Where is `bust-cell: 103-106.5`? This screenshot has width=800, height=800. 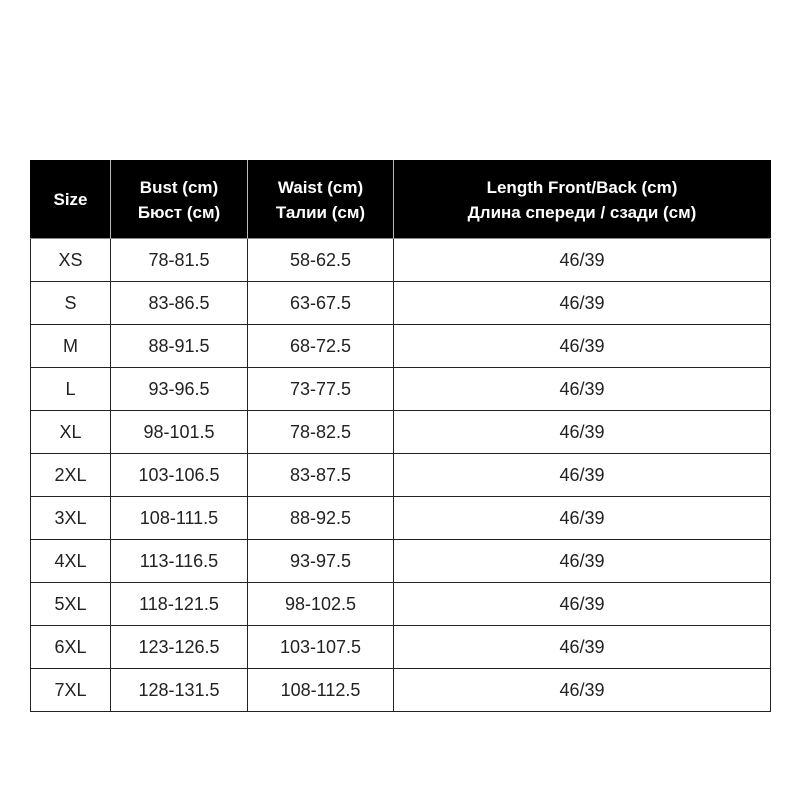
bust-cell: 103-106.5 is located at coordinates (179, 475).